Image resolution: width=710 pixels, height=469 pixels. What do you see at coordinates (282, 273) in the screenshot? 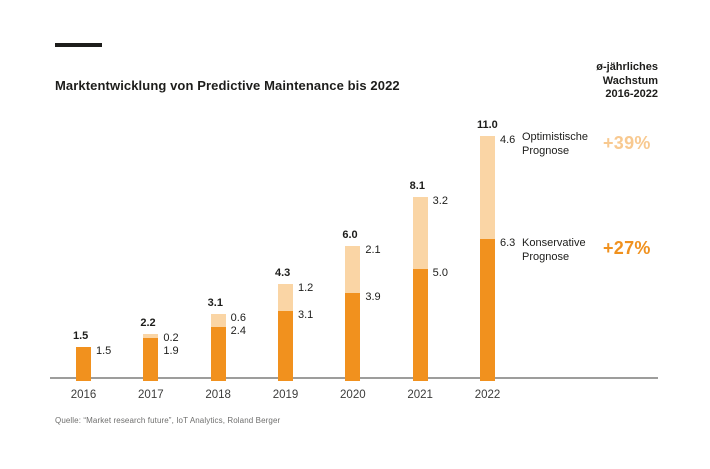
I see `total-label-2019: 4.3` at bounding box center [282, 273].